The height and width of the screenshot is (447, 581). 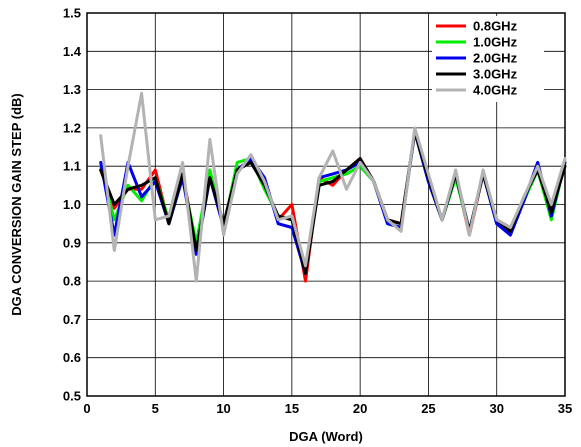 I want to click on x-tick-label: 15, so click(x=292, y=408).